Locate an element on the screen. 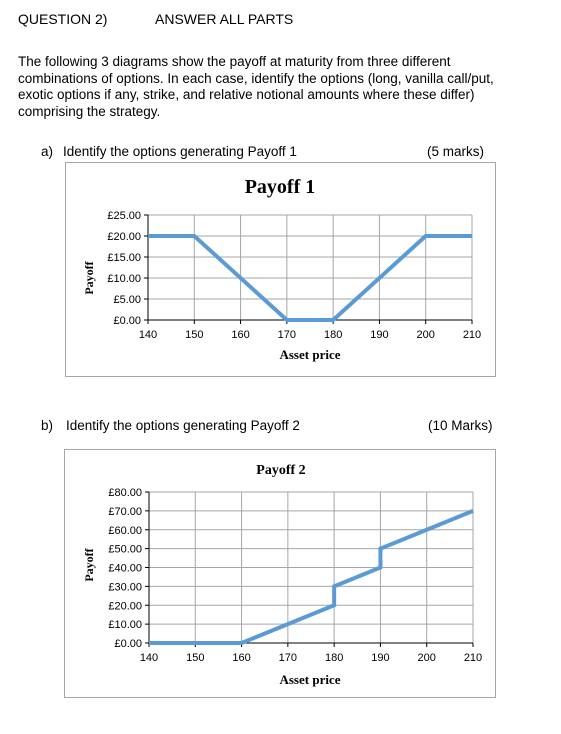  payoff-1-x-tick-label: 140 is located at coordinates (148, 335).